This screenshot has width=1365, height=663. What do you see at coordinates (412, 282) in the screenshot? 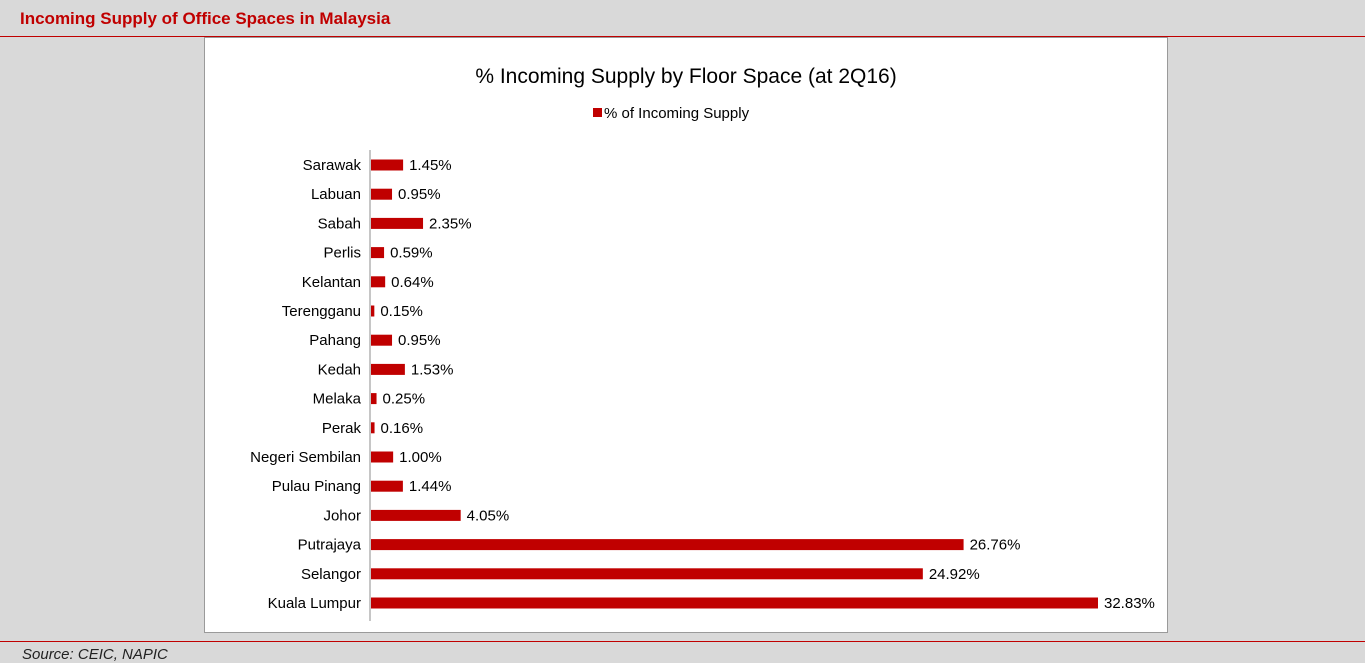
I see `data-label: 0.64%` at bounding box center [412, 282].